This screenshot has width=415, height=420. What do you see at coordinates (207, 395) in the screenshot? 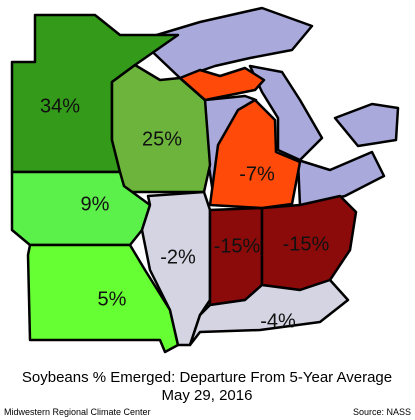
I see `map-subtitle: May 29, 2016` at bounding box center [207, 395].